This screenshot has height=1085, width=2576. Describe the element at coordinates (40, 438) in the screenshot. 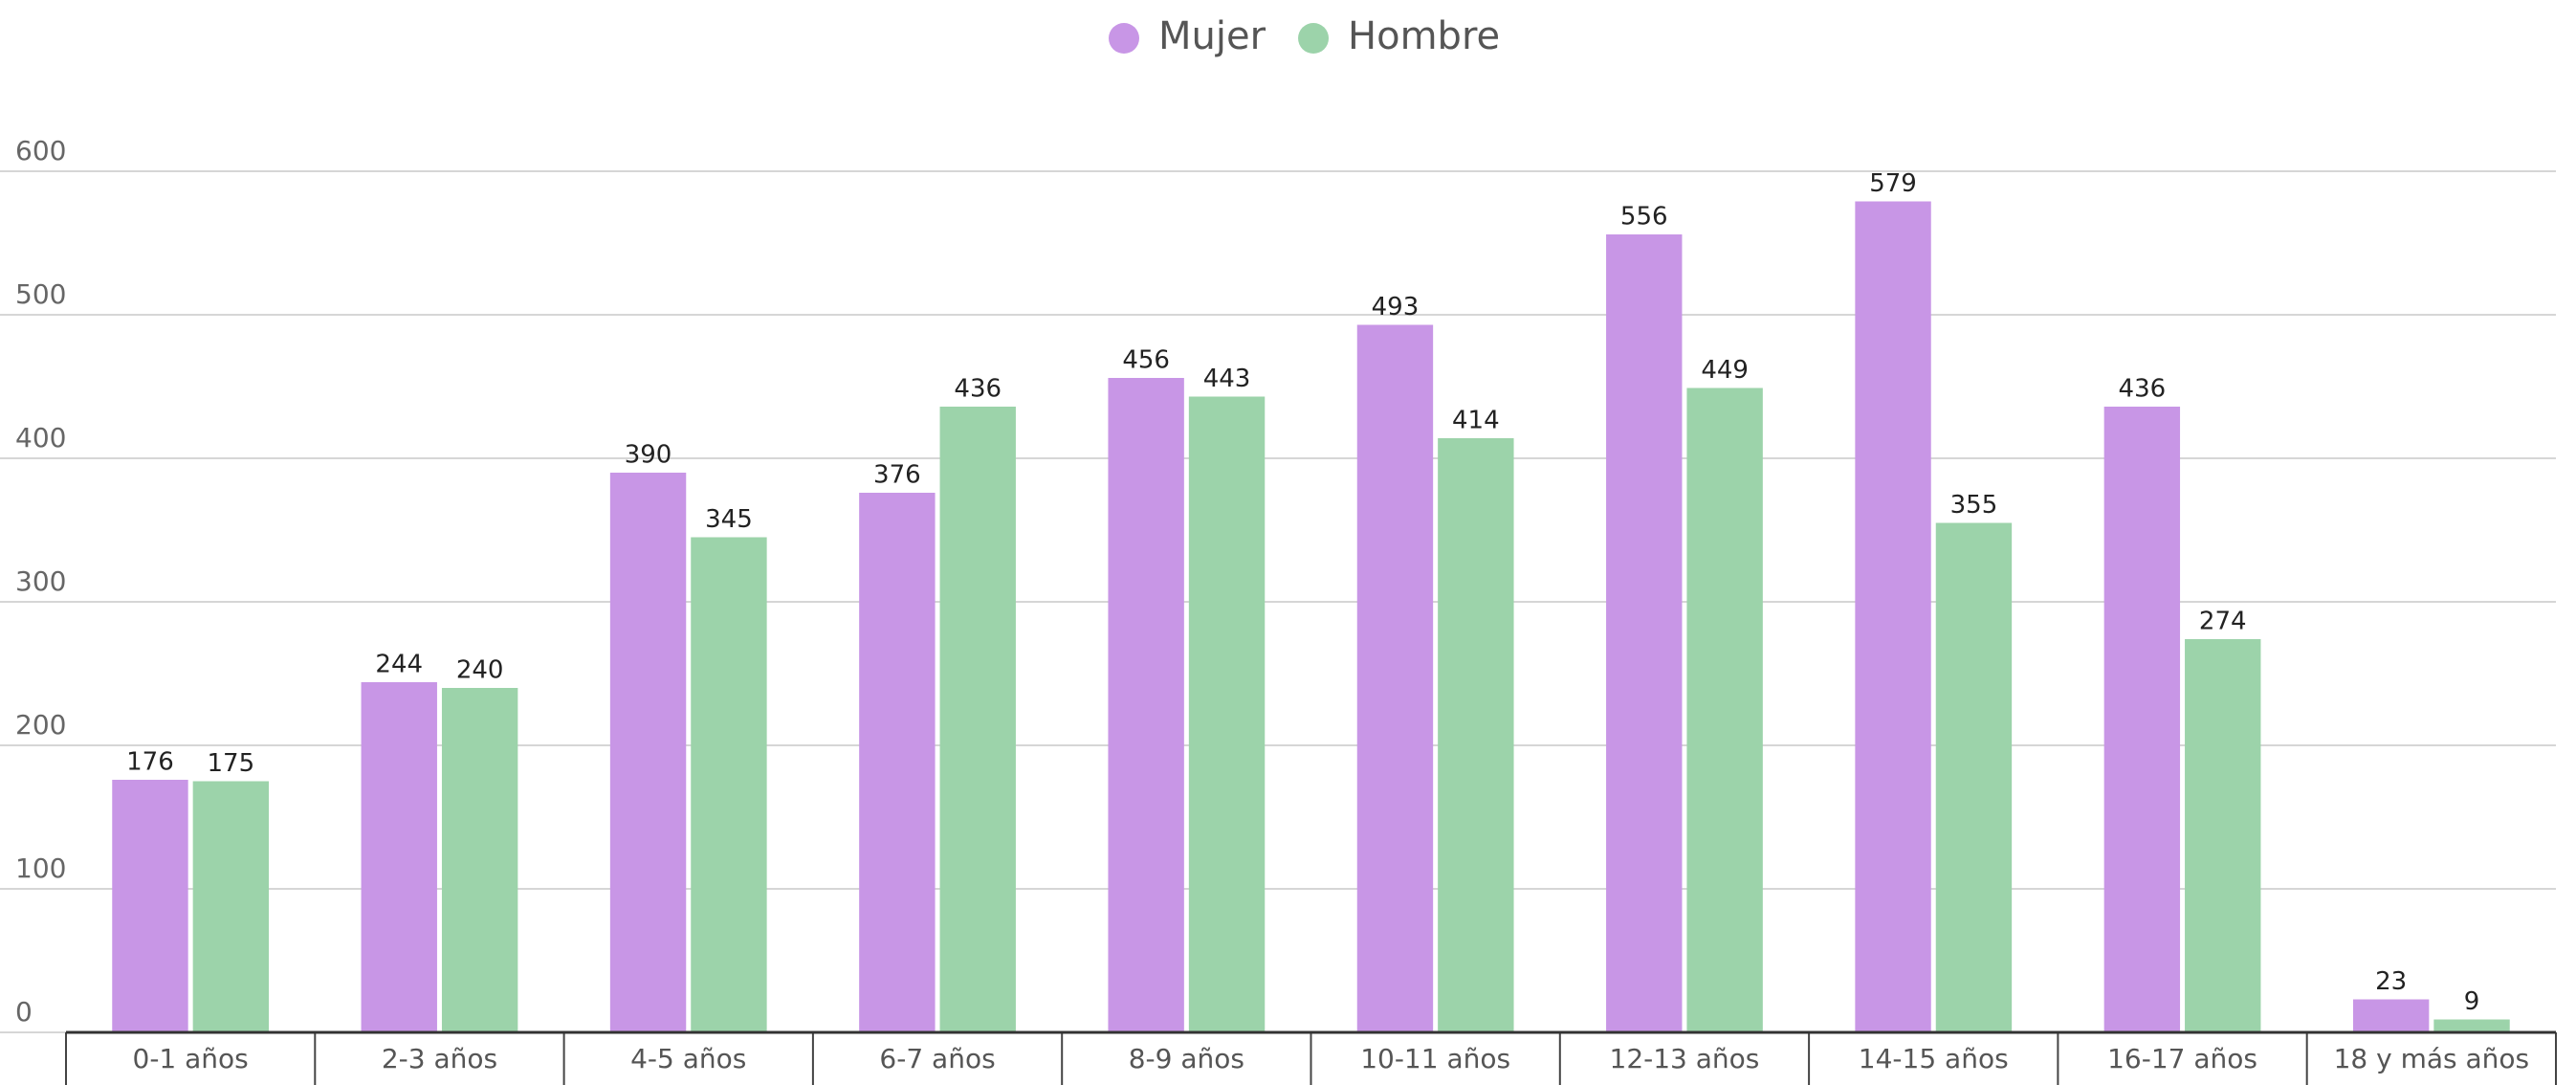

I see `y-tick-label: 400` at that location.